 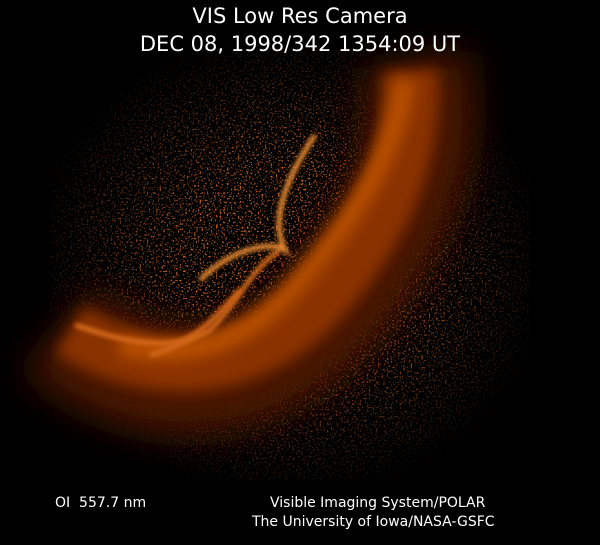 What do you see at coordinates (373, 522) in the screenshot?
I see `credit: The University of Iowa/NASA-GSFC` at bounding box center [373, 522].